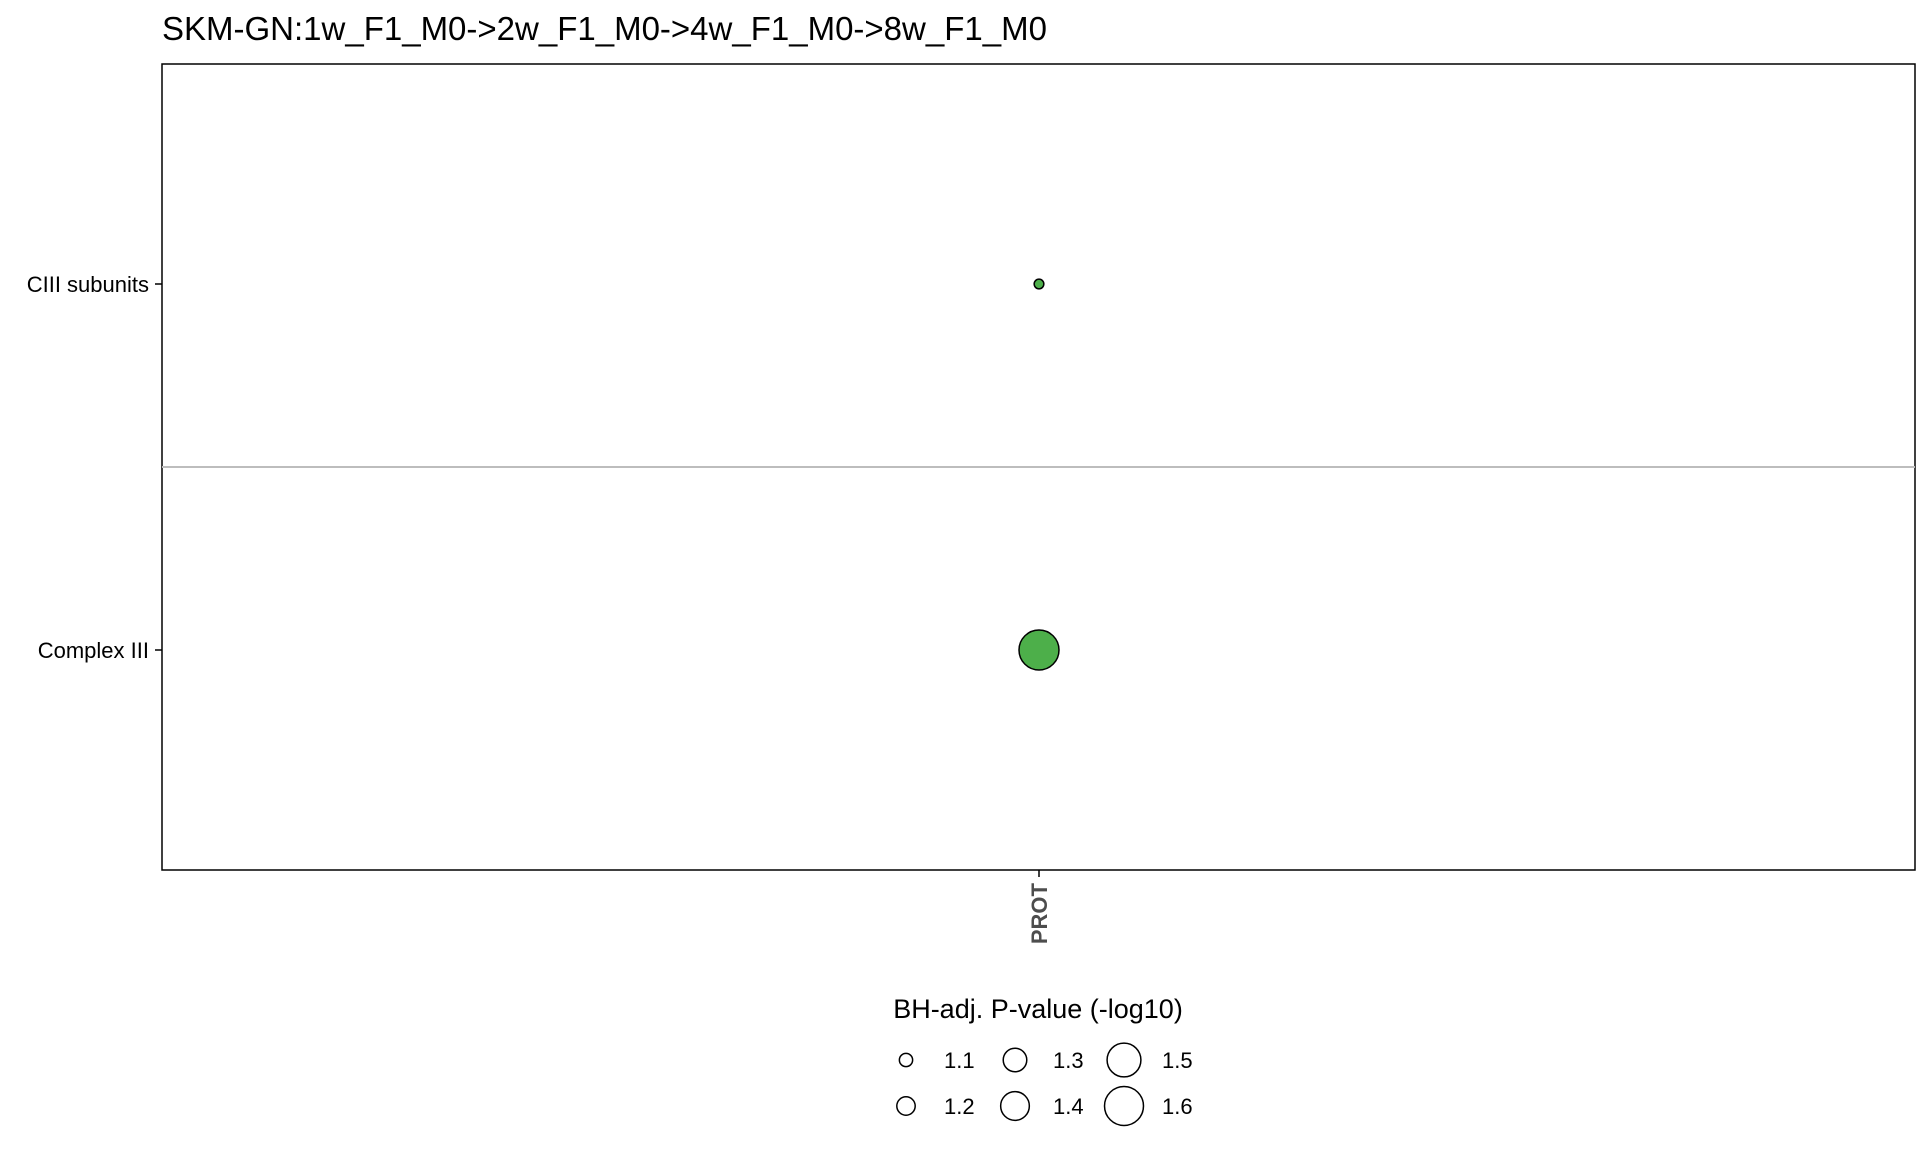 The width and height of the screenshot is (1920, 1157). What do you see at coordinates (1044, 1084) in the screenshot?
I see `legend: 1.1 1.3 1.5 1.2 1.4 1.6` at bounding box center [1044, 1084].